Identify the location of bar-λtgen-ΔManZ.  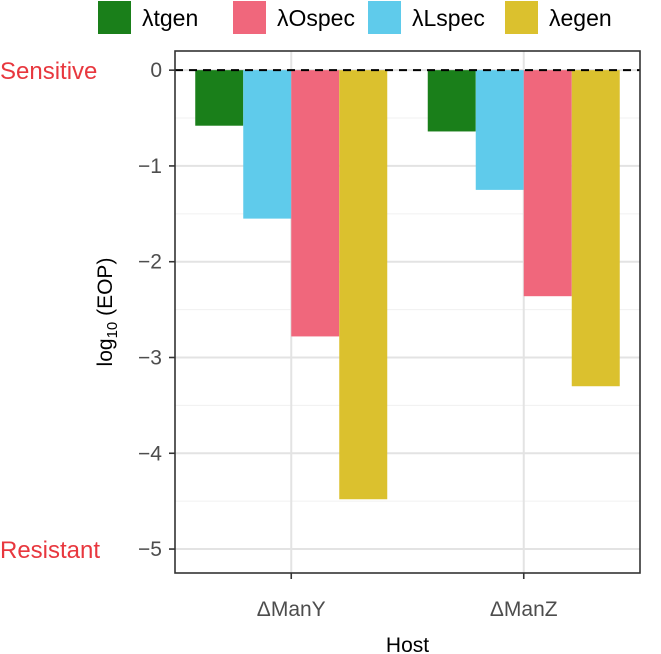
(451, 101).